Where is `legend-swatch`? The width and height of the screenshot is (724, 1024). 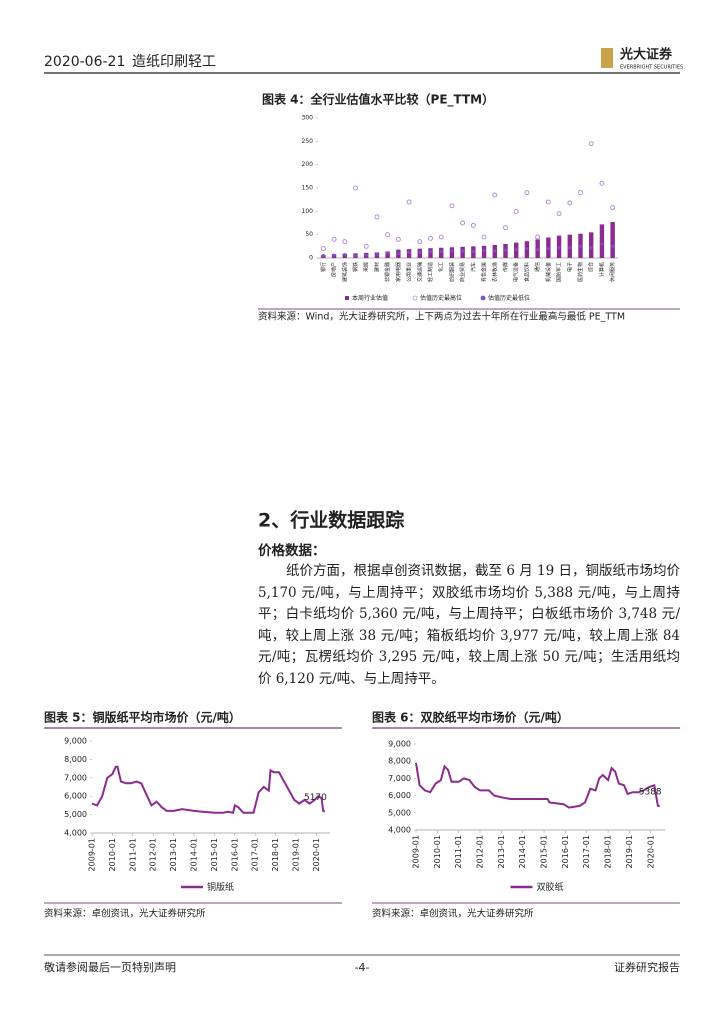 legend-swatch is located at coordinates (415, 298).